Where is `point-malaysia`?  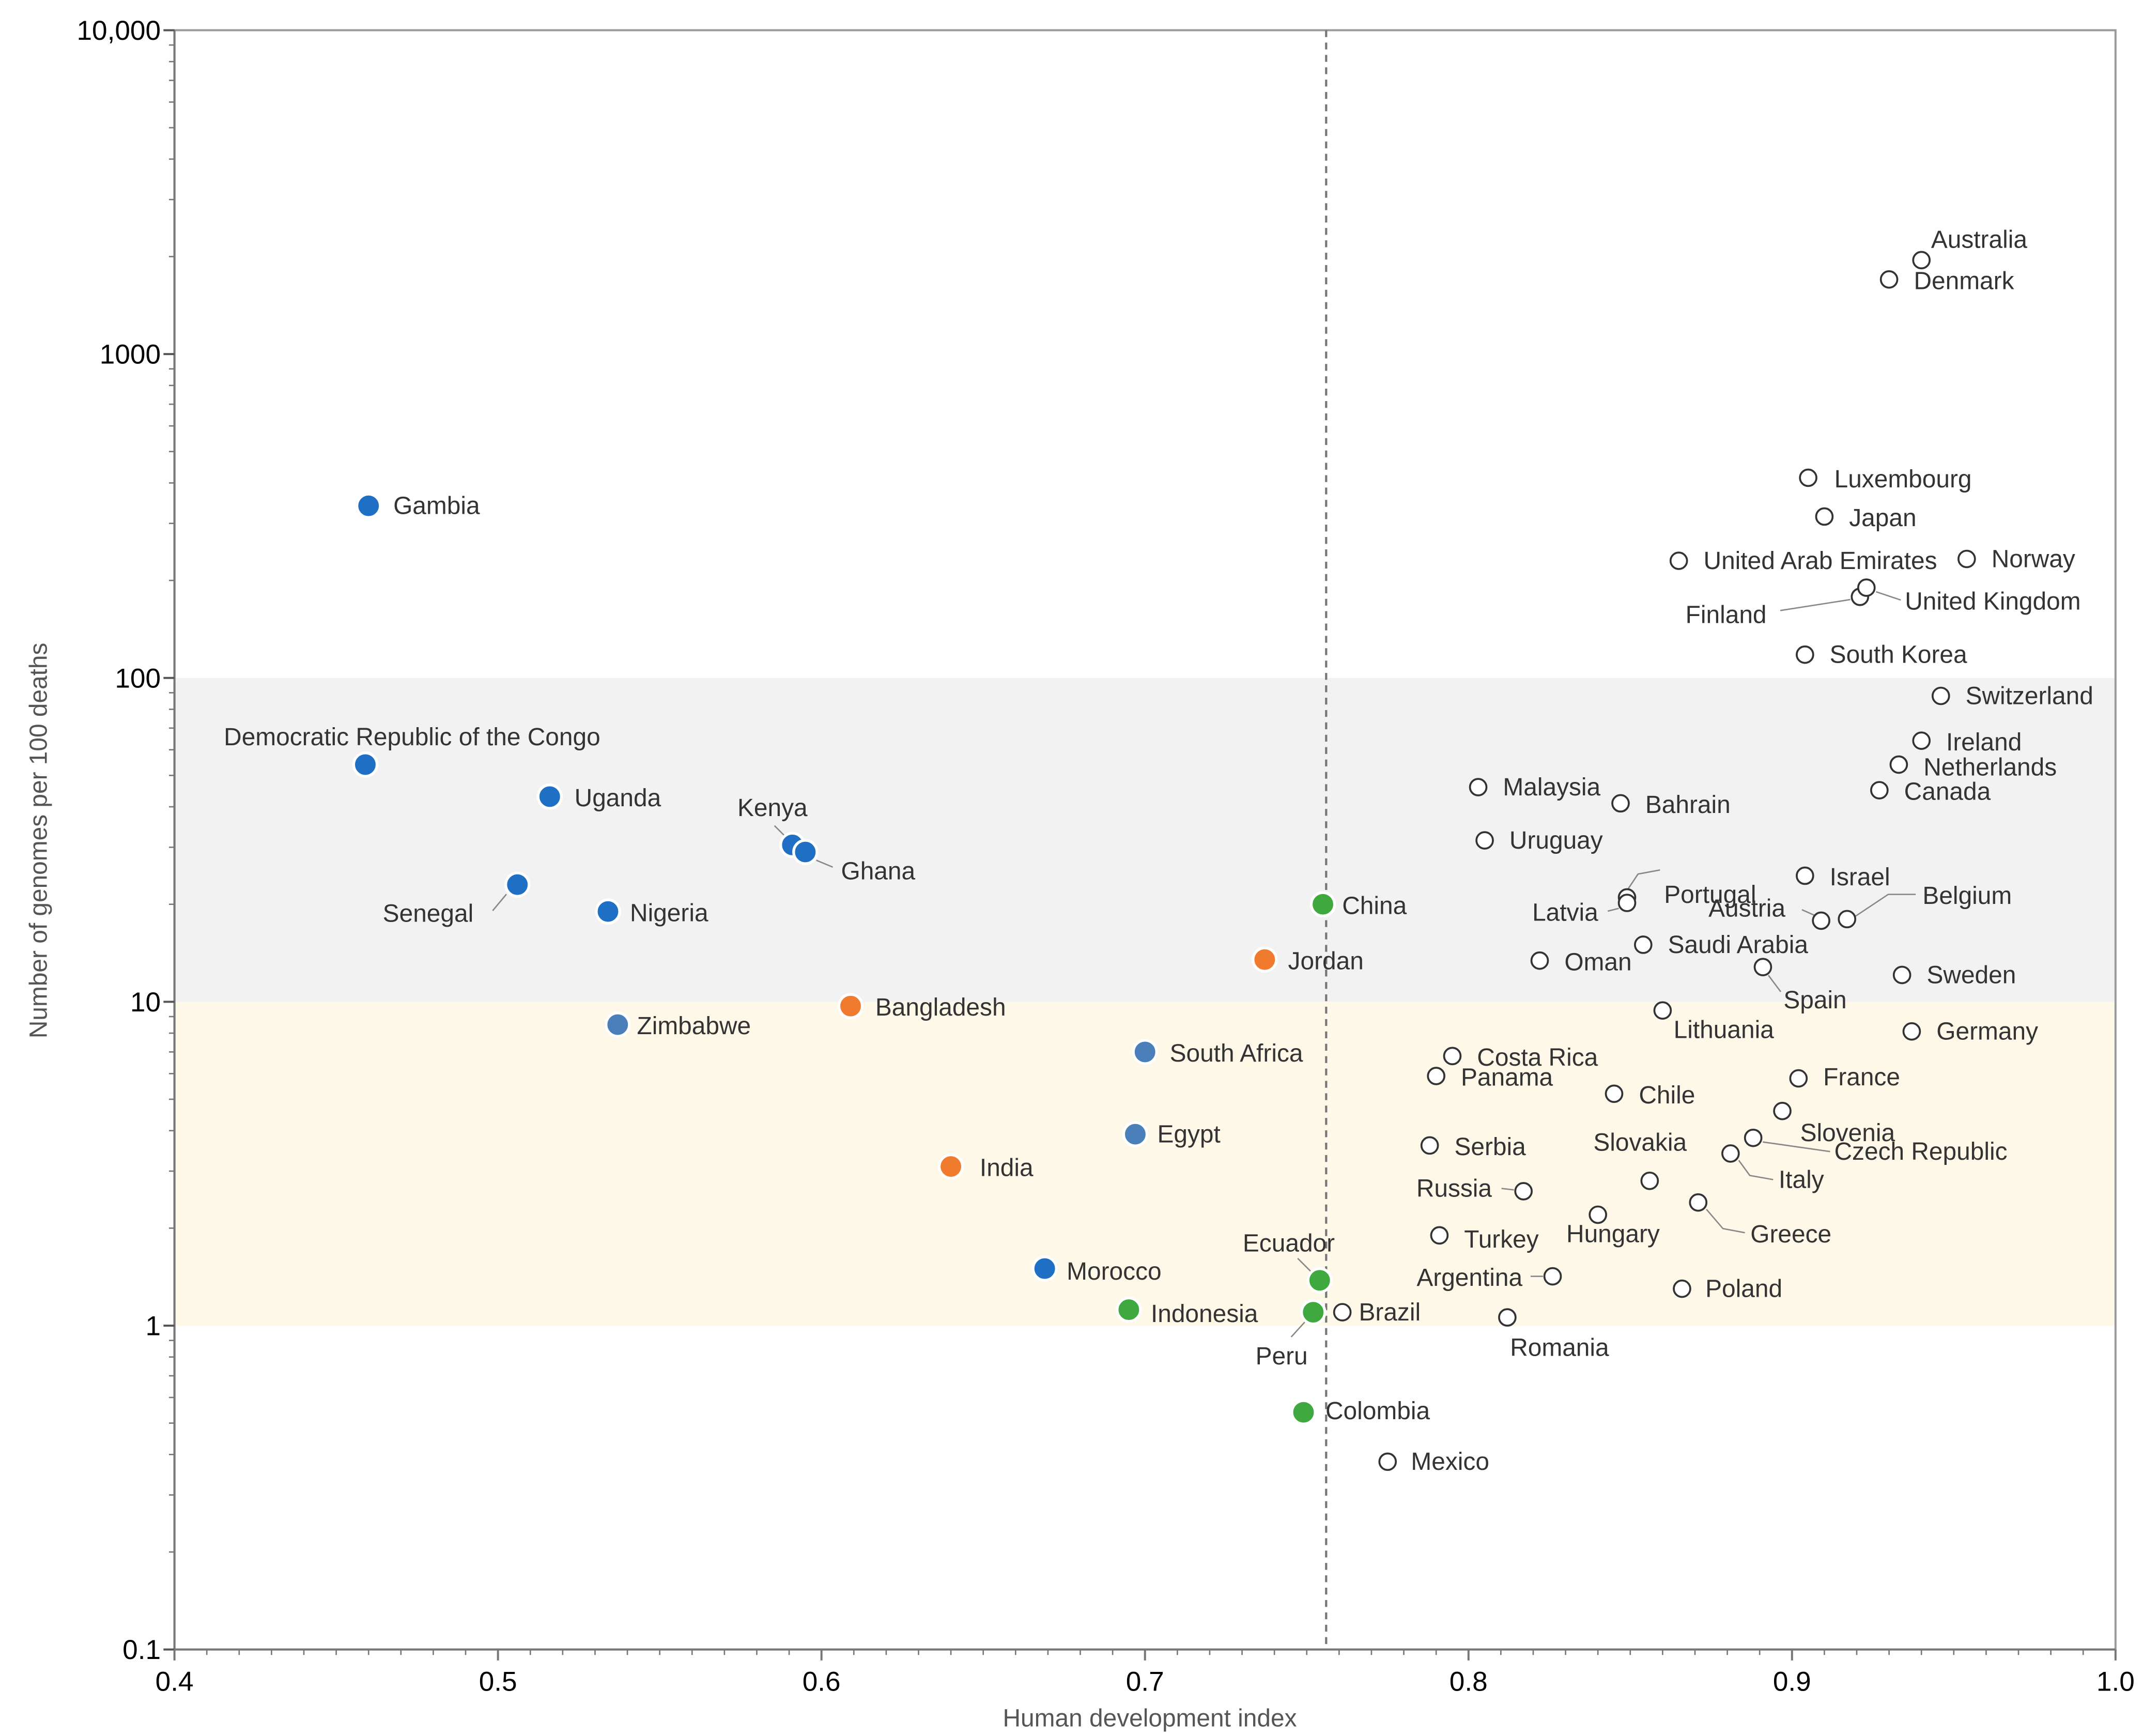 point-malaysia is located at coordinates (1478, 787).